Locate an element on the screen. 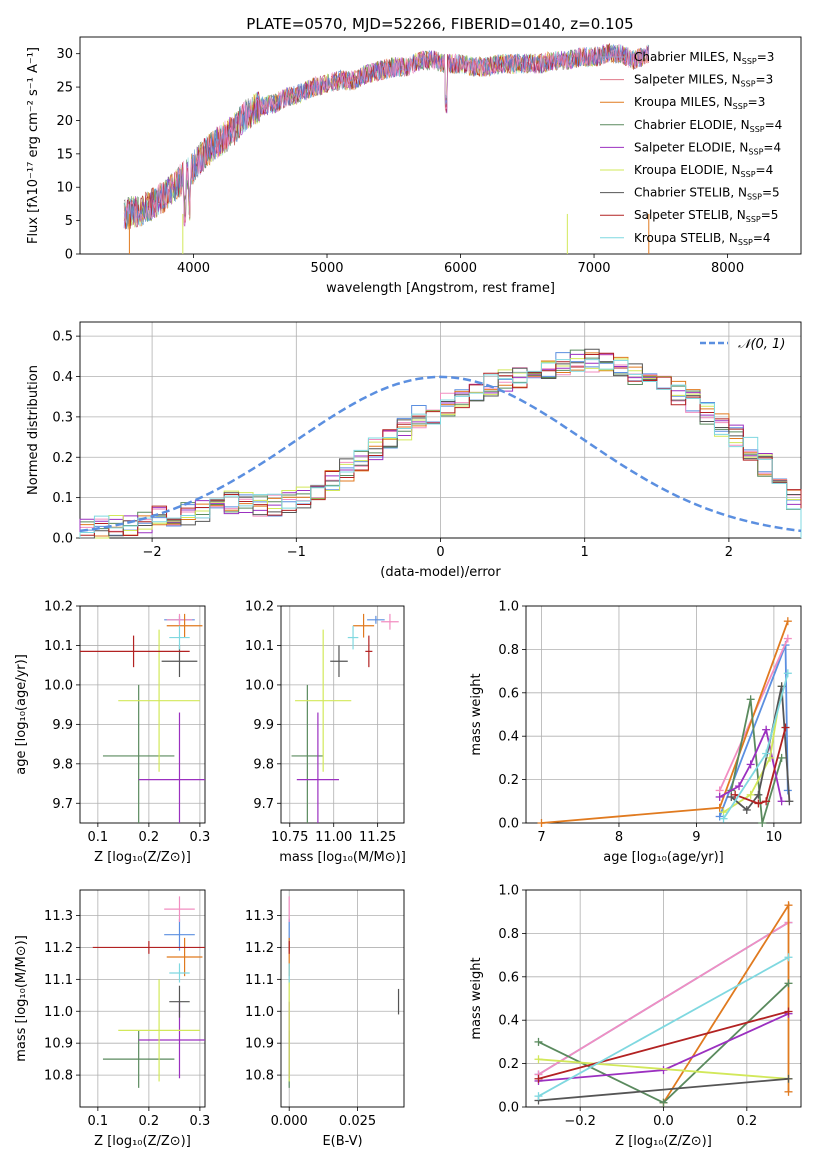 The width and height of the screenshot is (819, 1170). y-tick-label: 0.1 is located at coordinates (62, 498).